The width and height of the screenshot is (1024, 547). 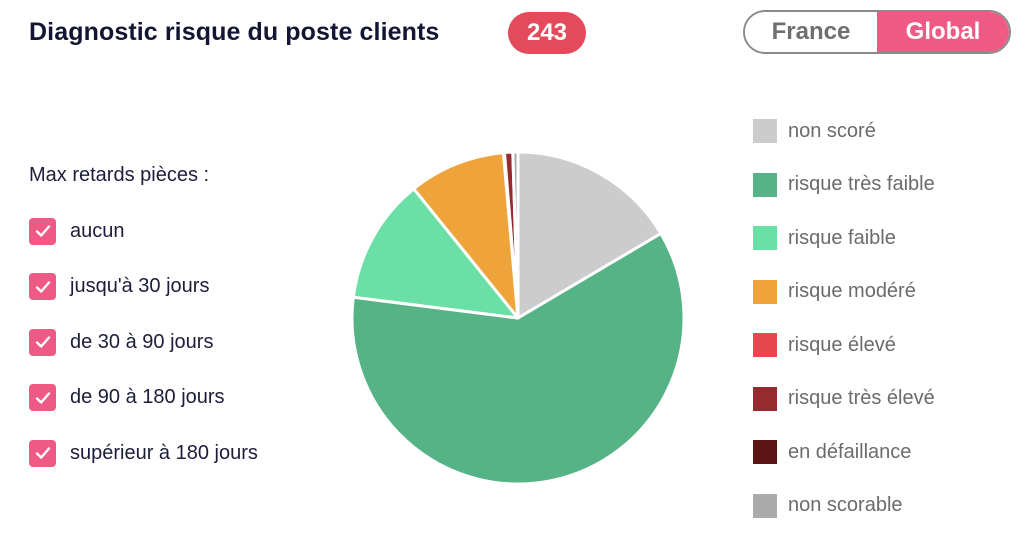 What do you see at coordinates (811, 32) in the screenshot?
I see `toggle-france: France` at bounding box center [811, 32].